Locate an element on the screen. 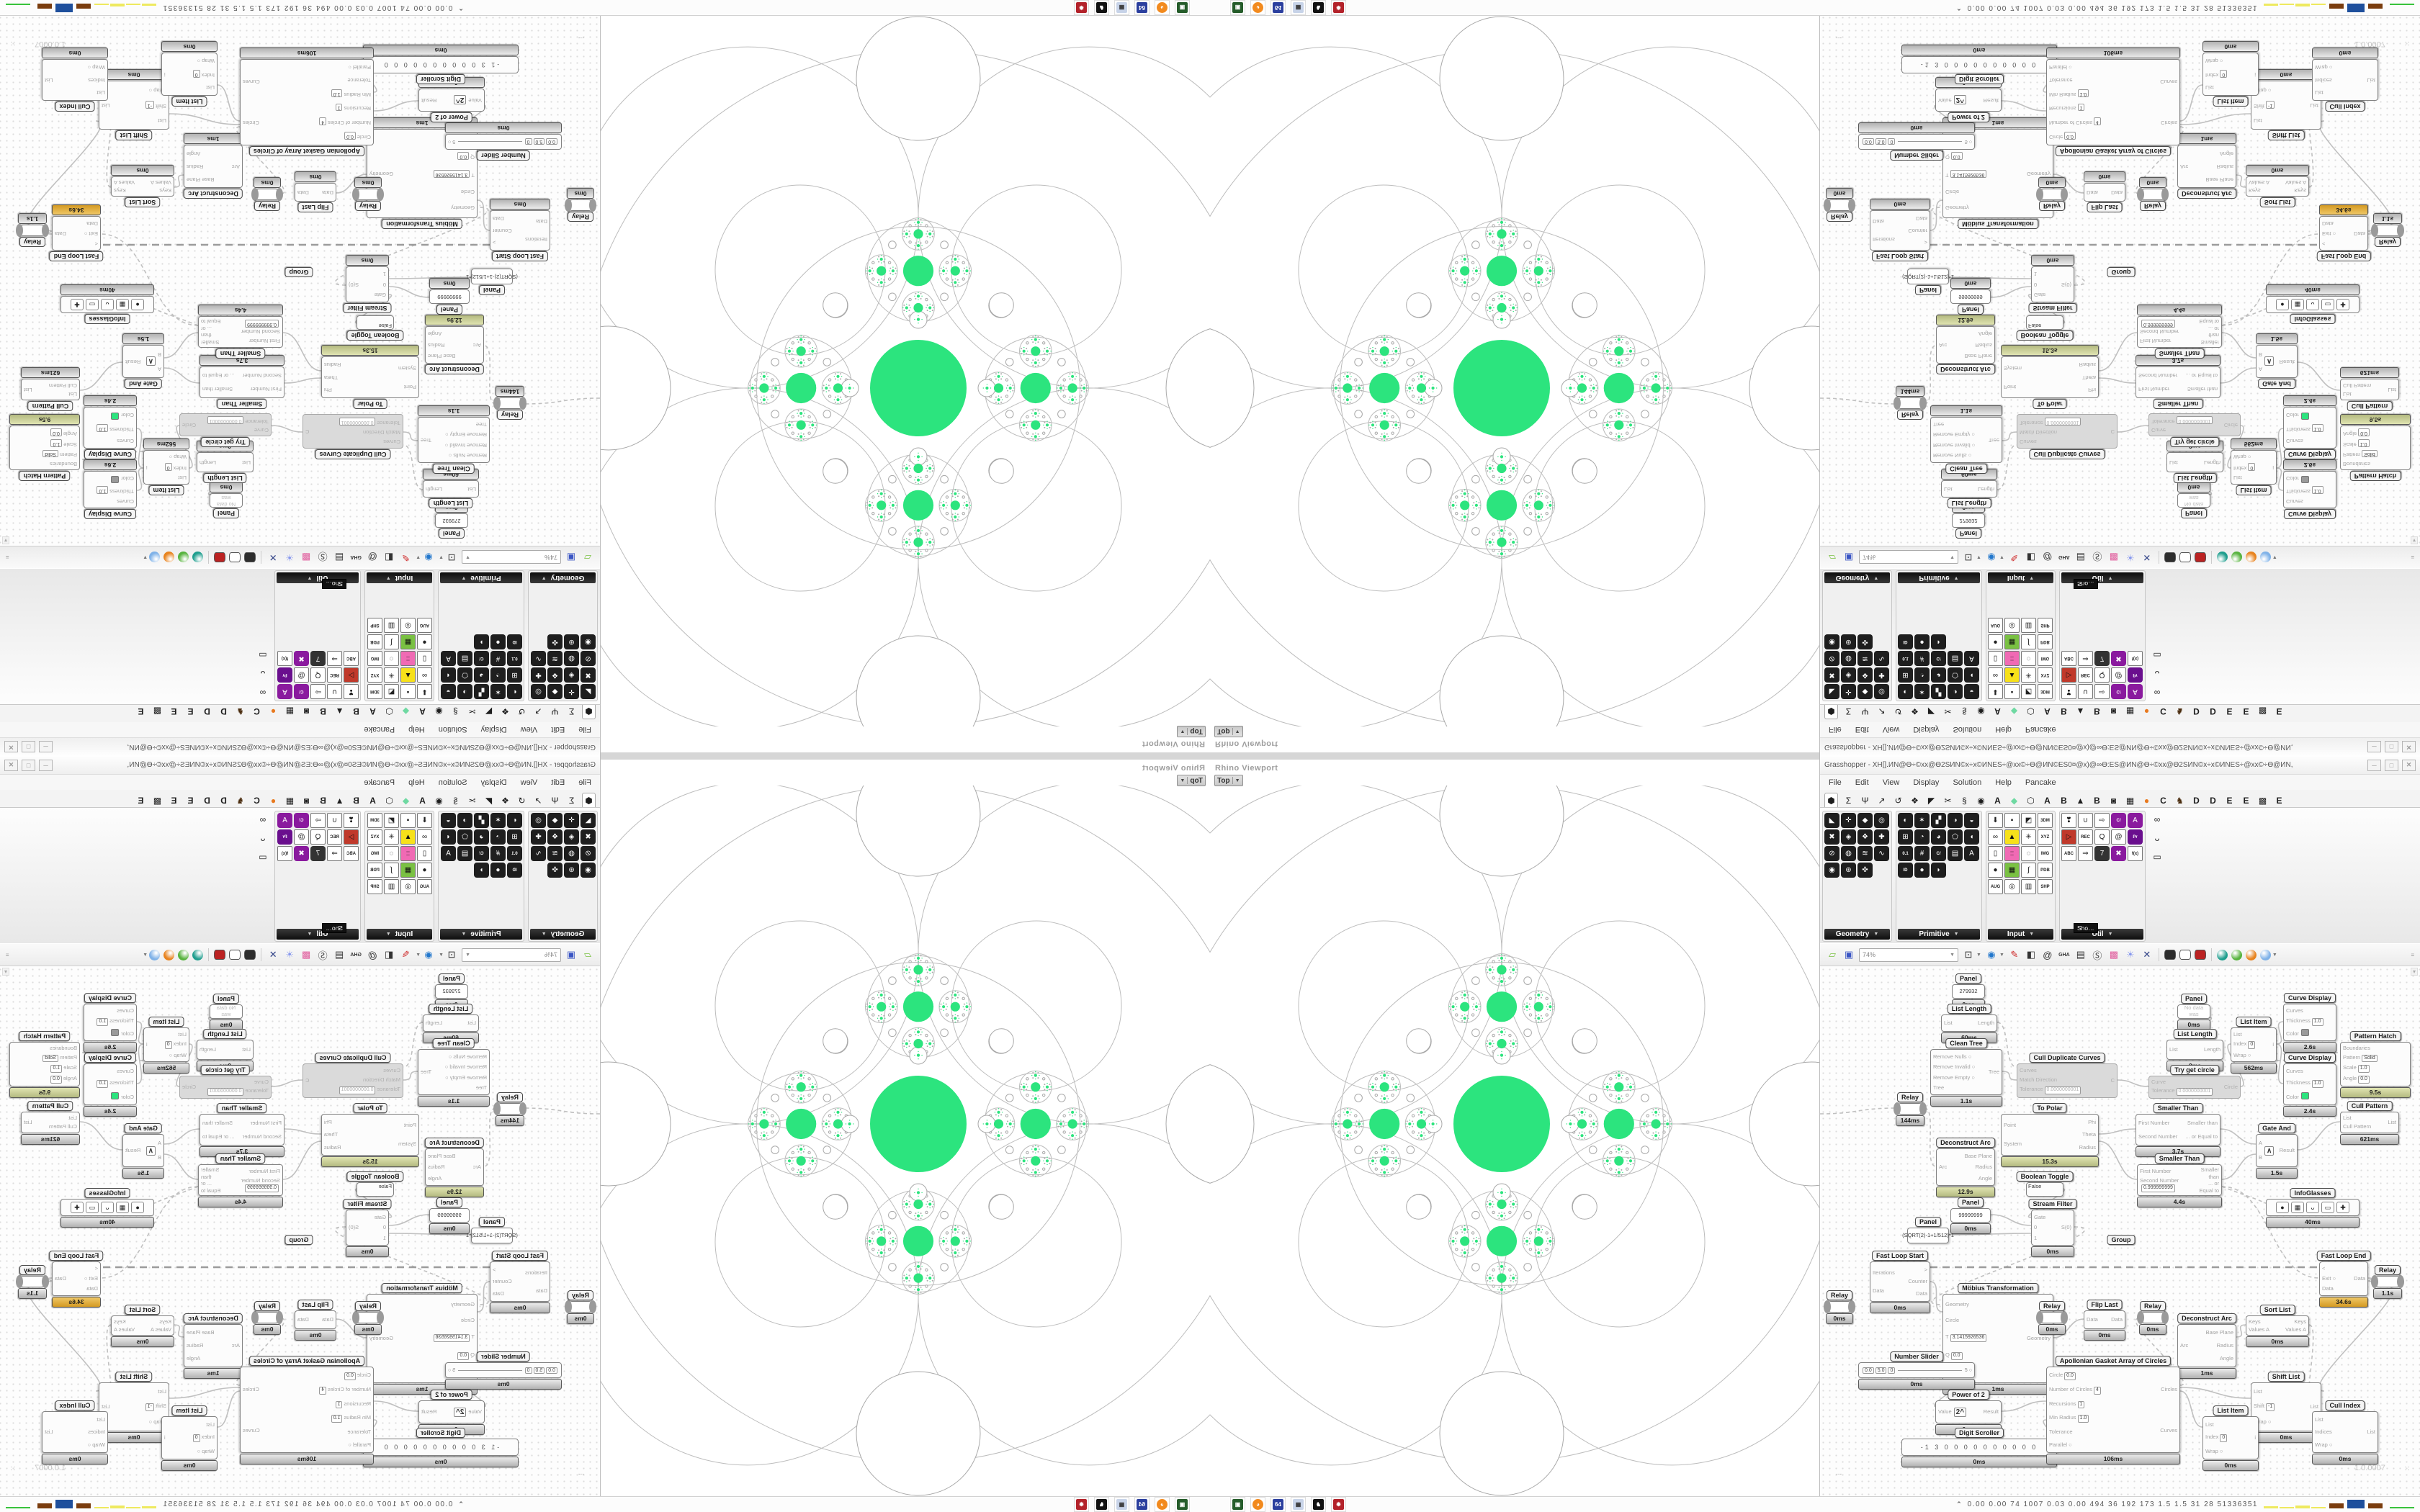 This screenshot has height=1512, width=2420. zoom-fit-icon: ⊡ is located at coordinates (451, 557).